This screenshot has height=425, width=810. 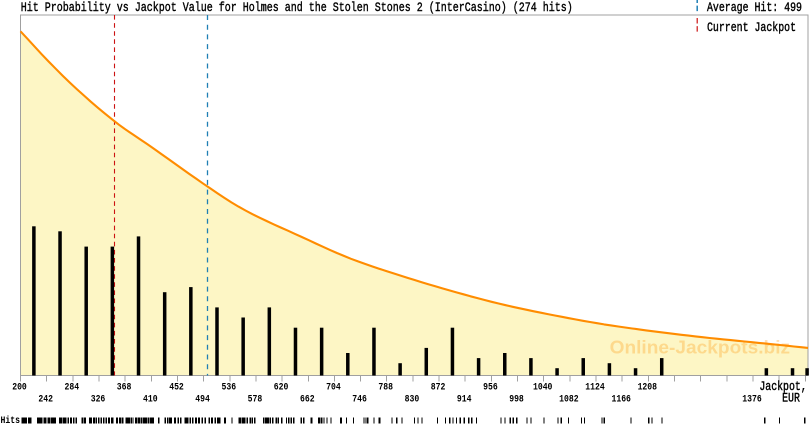 What do you see at coordinates (438, 387) in the screenshot?
I see `svg-text: 872` at bounding box center [438, 387].